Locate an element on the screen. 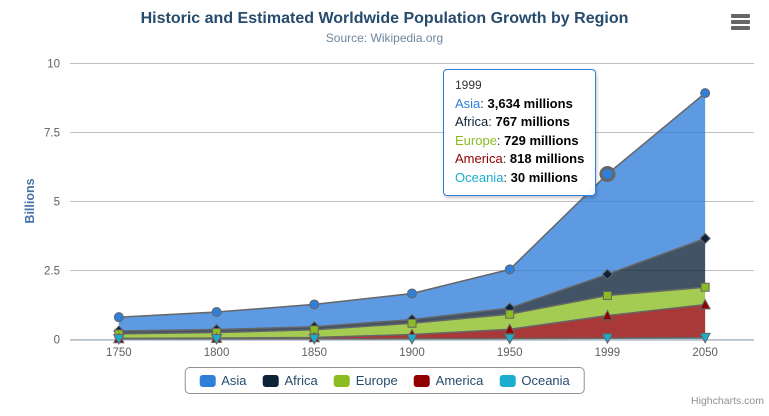 This screenshot has height=416, width=769. tooltip-series-value: 818 millions is located at coordinates (547, 158).